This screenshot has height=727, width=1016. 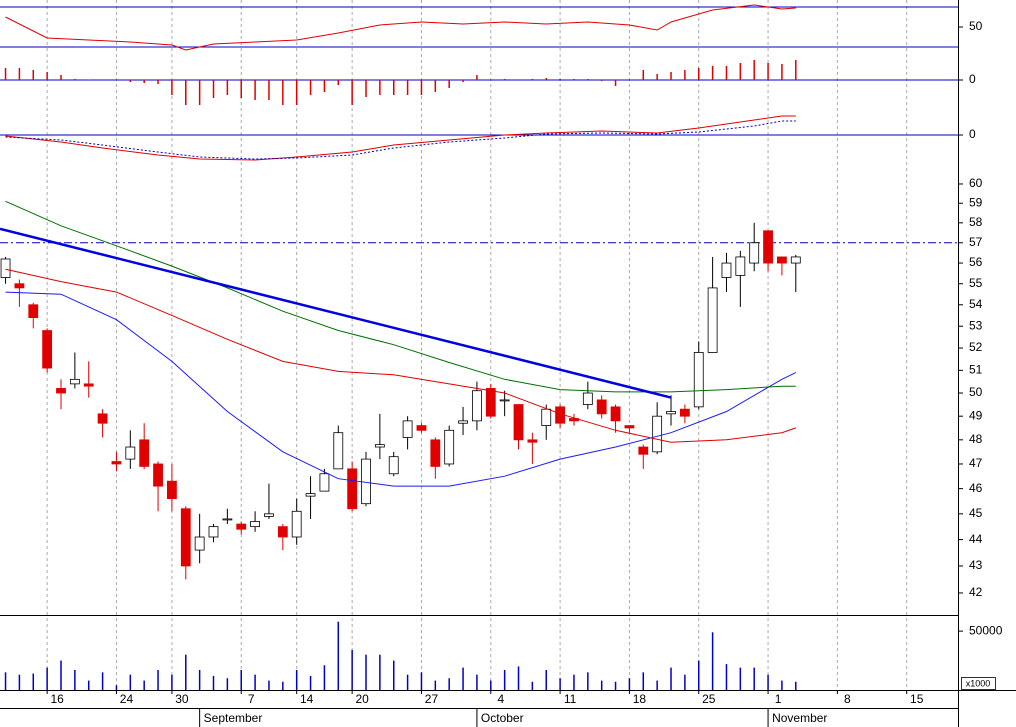 What do you see at coordinates (976, 304) in the screenshot?
I see `y-tick-label: 54` at bounding box center [976, 304].